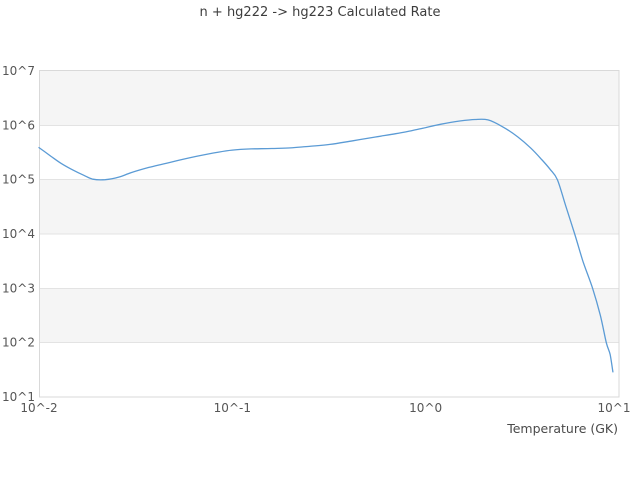  Describe the element at coordinates (329, 98) in the screenshot. I see `log-band-10e6-10e7` at that location.